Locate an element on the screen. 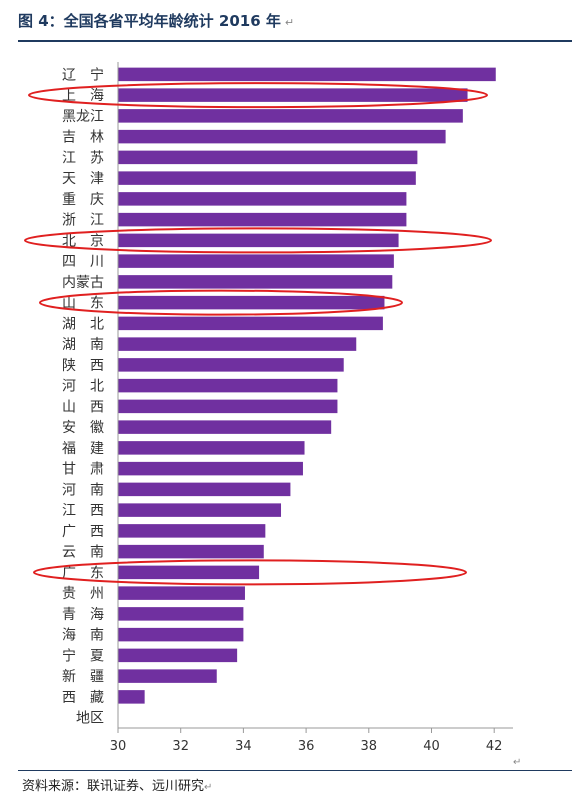 Image resolution: width=580 pixels, height=804 pixels. category-label: 湖 北 is located at coordinates (83, 324).